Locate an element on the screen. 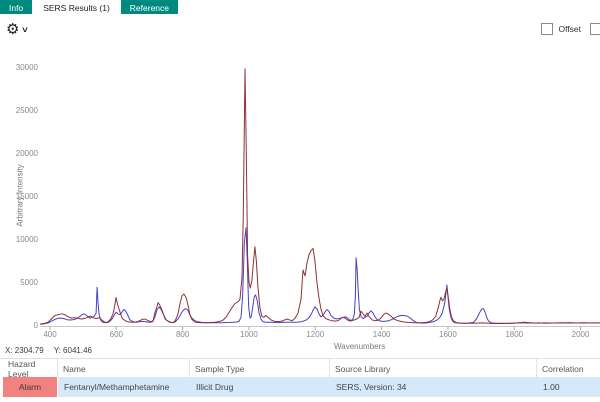 This screenshot has width=600, height=402. y-tick-label: 10000 is located at coordinates (26, 239).